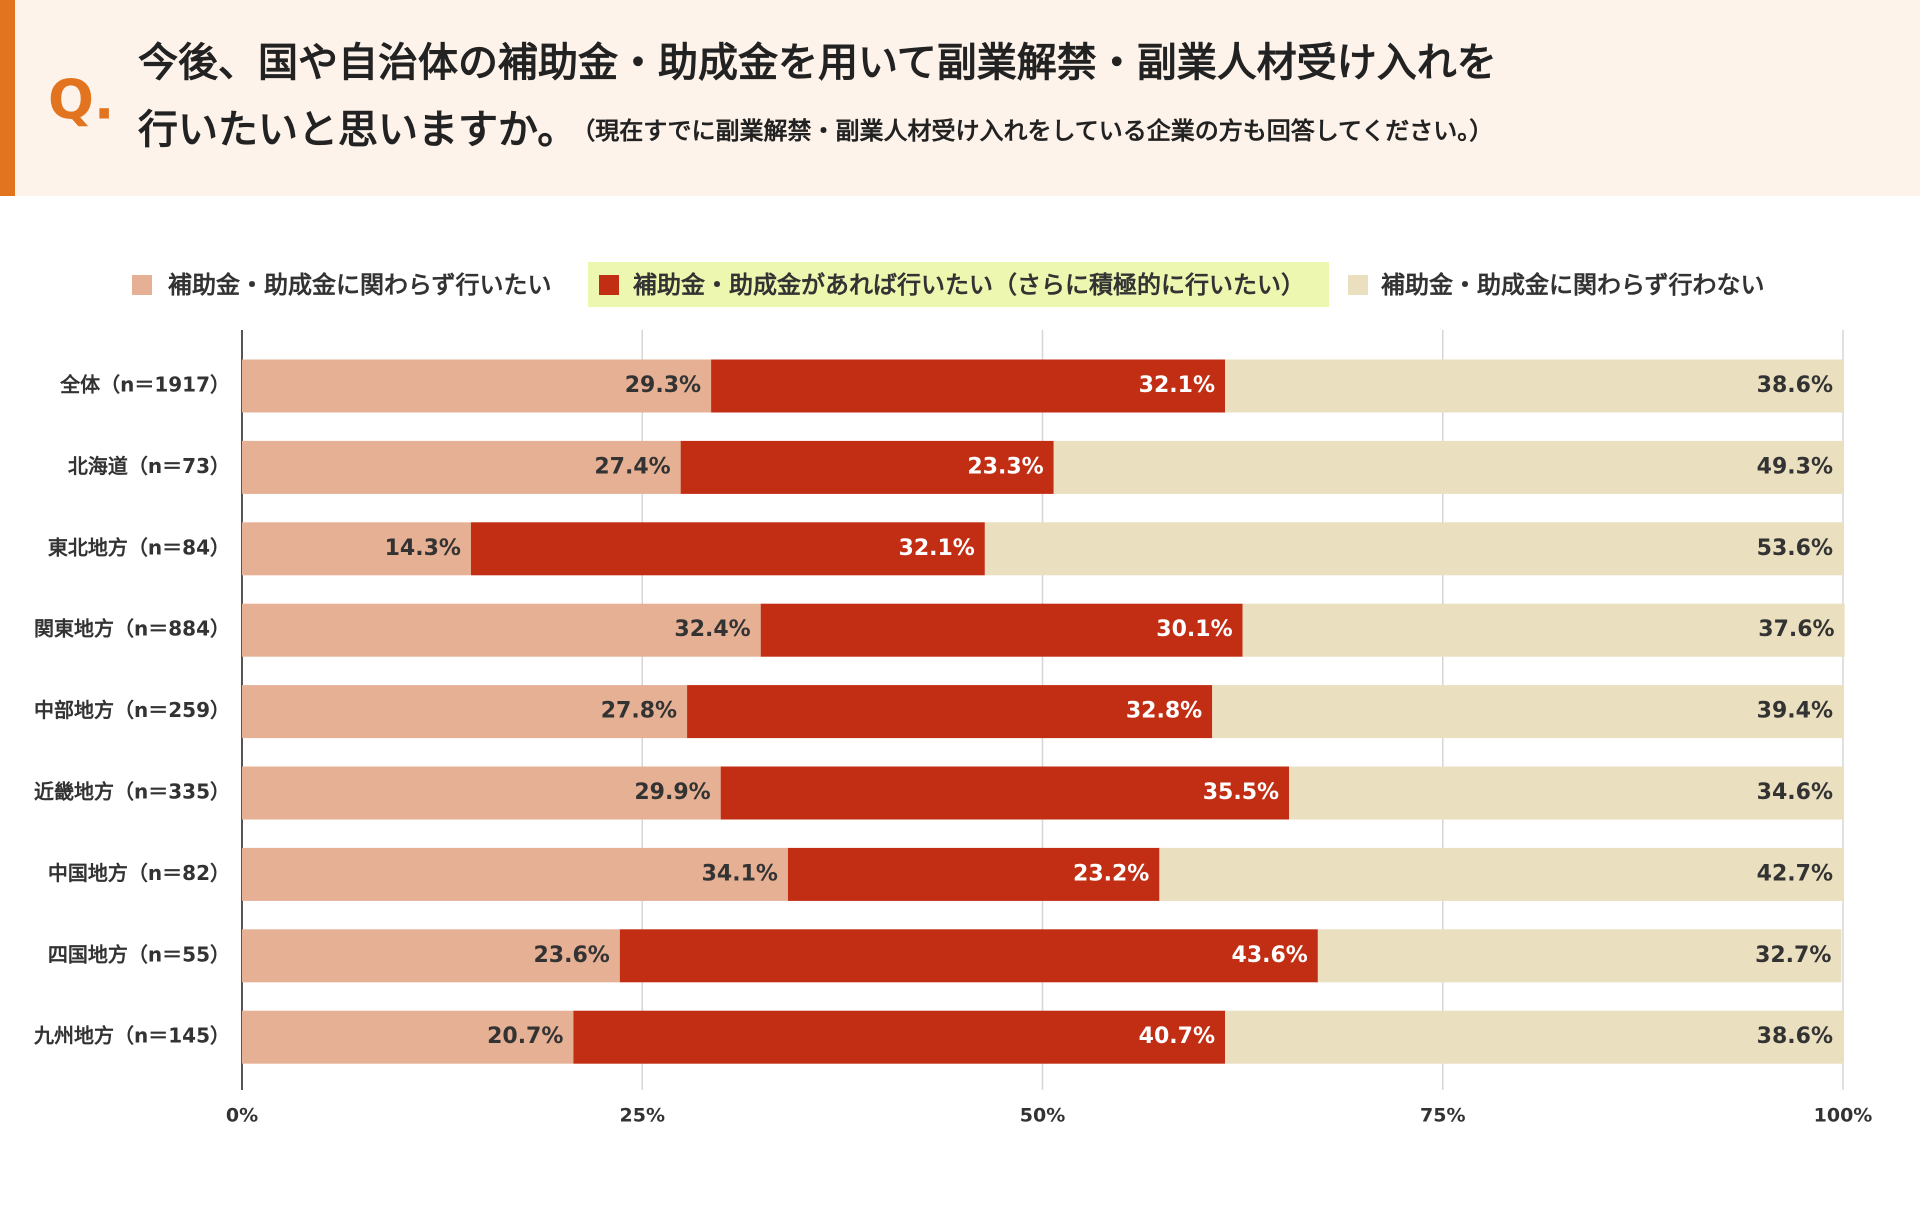 This screenshot has width=1920, height=1212. What do you see at coordinates (132, 629) in the screenshot?
I see `y-tick-label: 関東地方（n＝884）` at bounding box center [132, 629].